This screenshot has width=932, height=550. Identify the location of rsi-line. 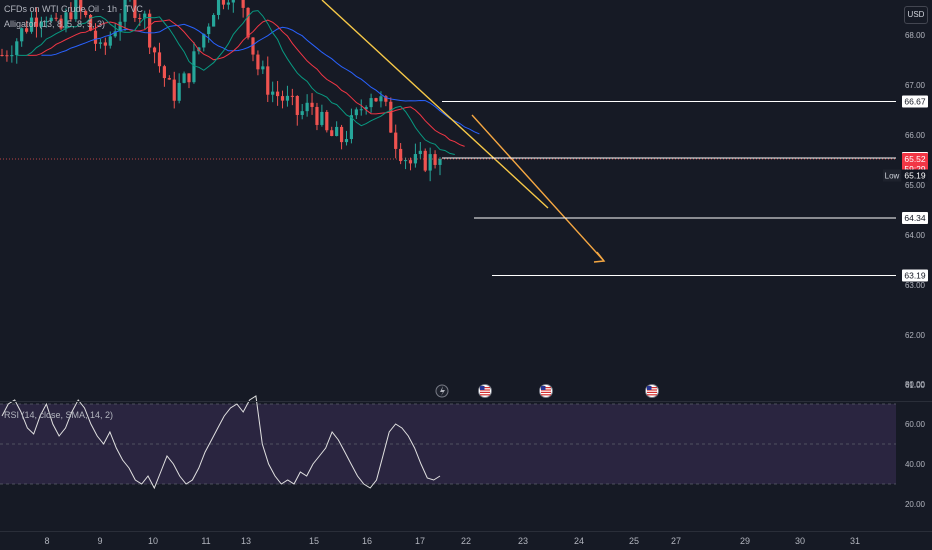
(221, 442).